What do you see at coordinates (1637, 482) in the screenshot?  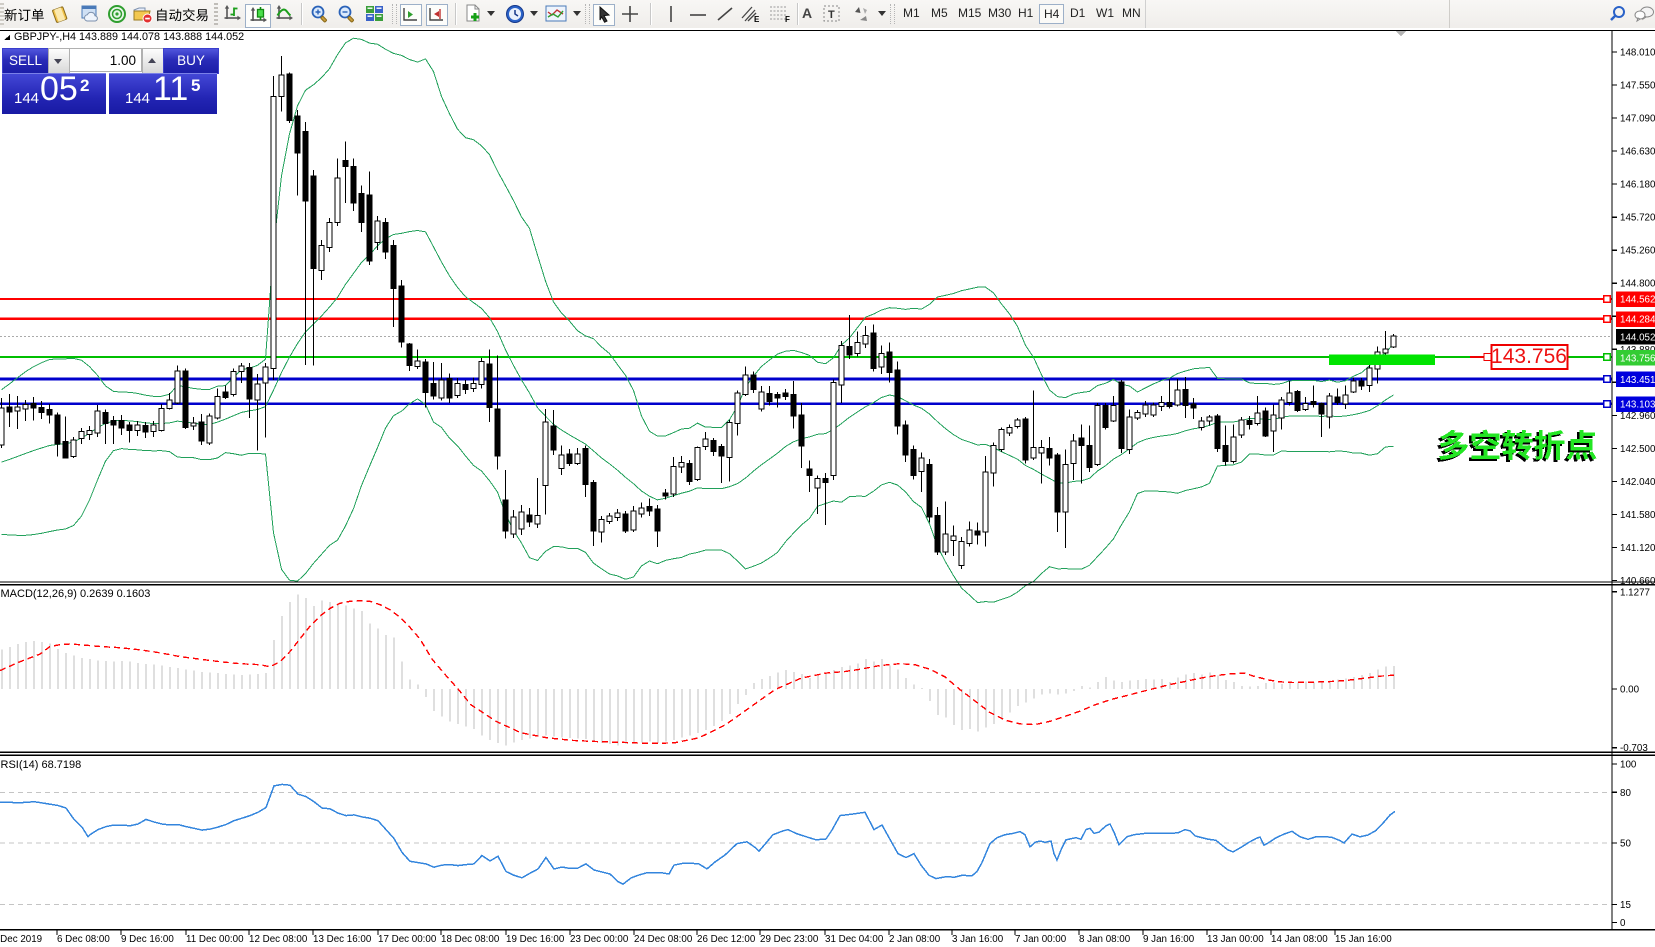 I see `svg-text: 142.040` at bounding box center [1637, 482].